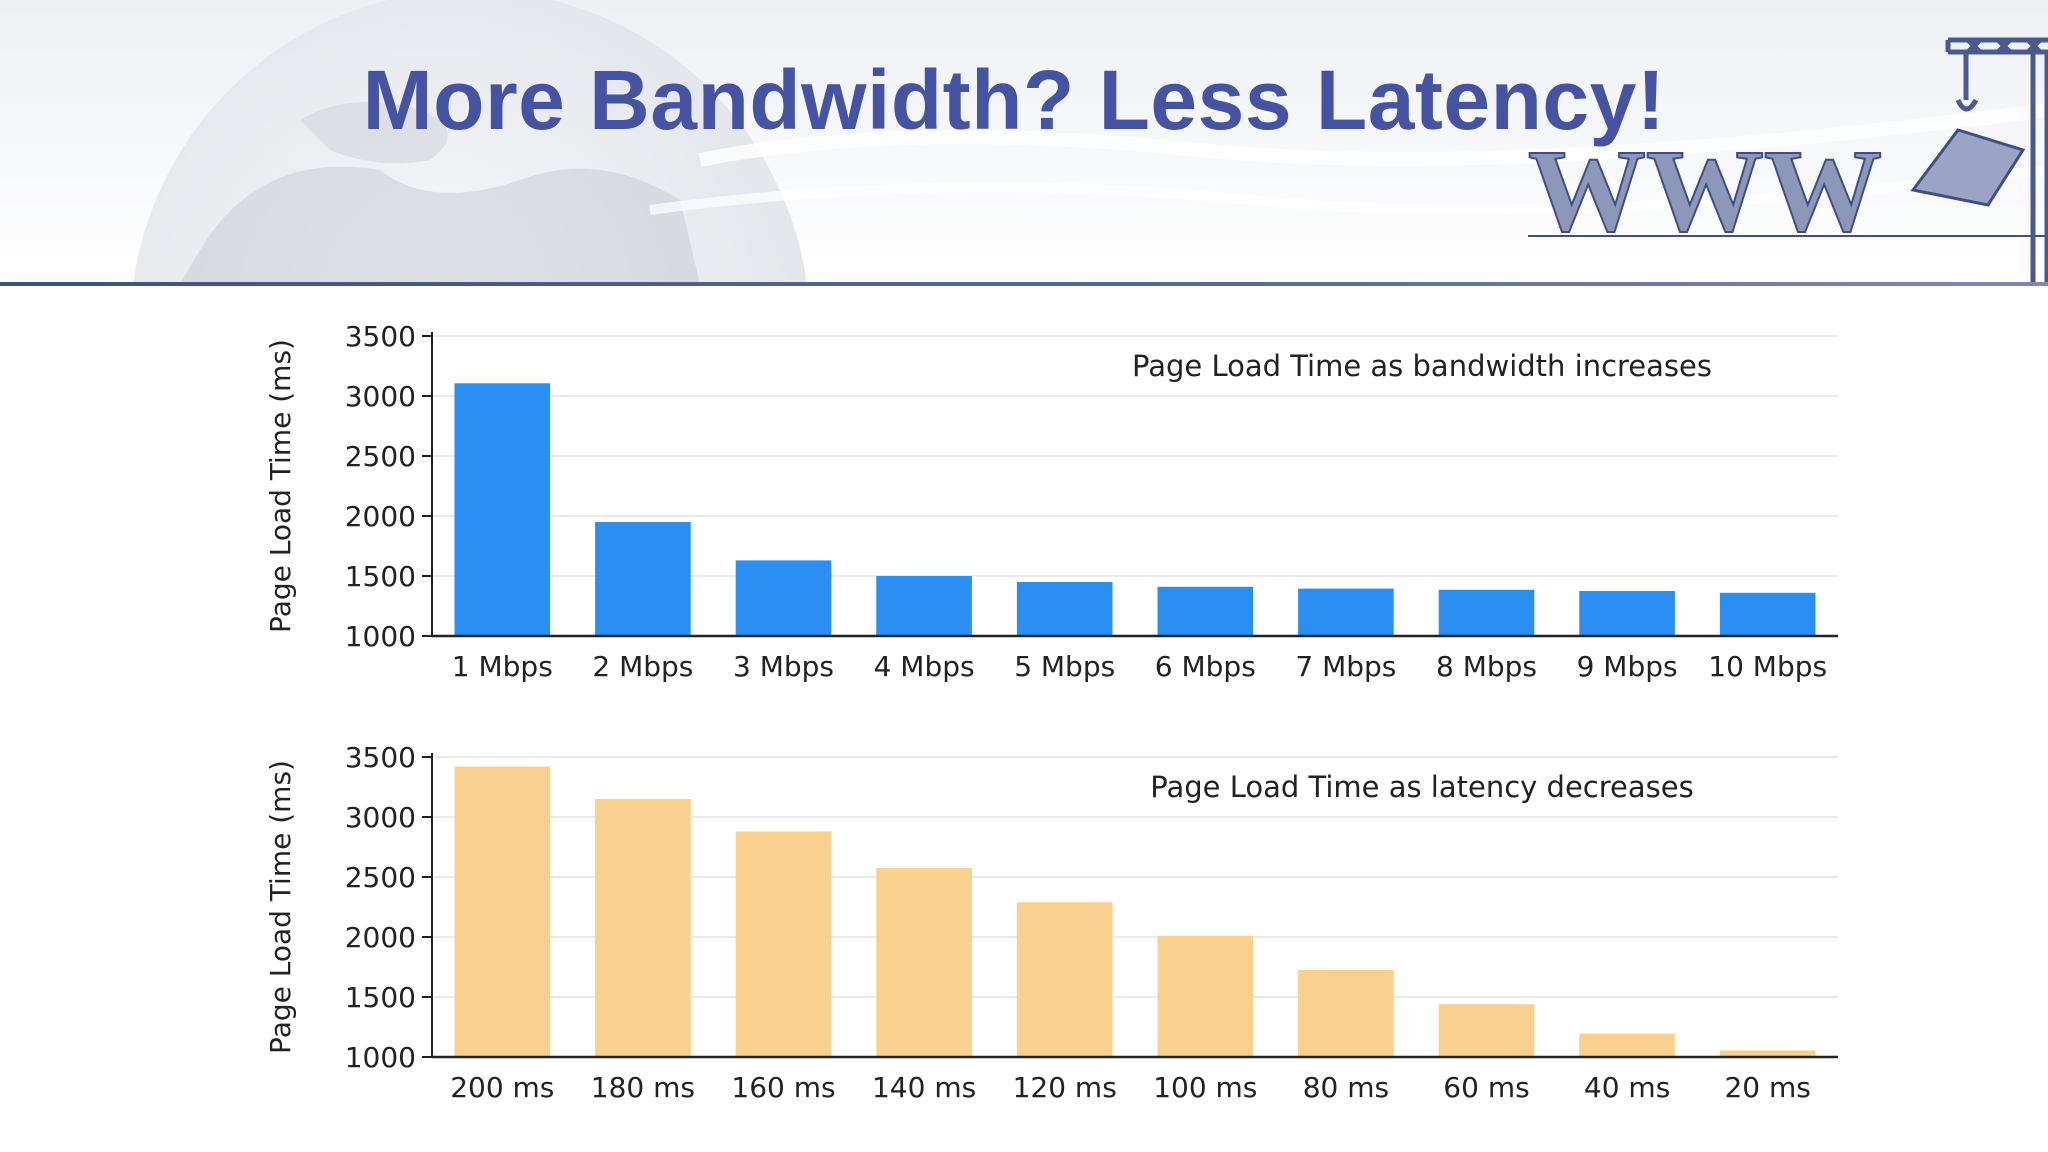 This screenshot has height=1152, width=2048. What do you see at coordinates (1345, 666) in the screenshot?
I see `x-tick-label: 7 Mbps` at bounding box center [1345, 666].